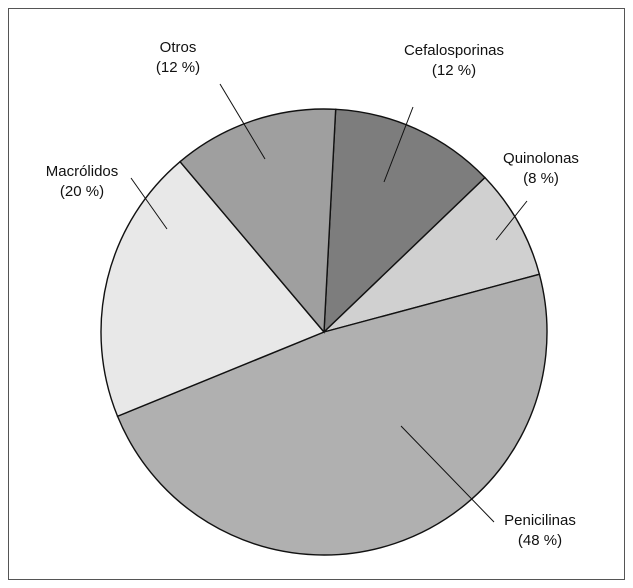 The height and width of the screenshot is (588, 633). I want to click on pie-slice-cefalosporinas, so click(404, 221).